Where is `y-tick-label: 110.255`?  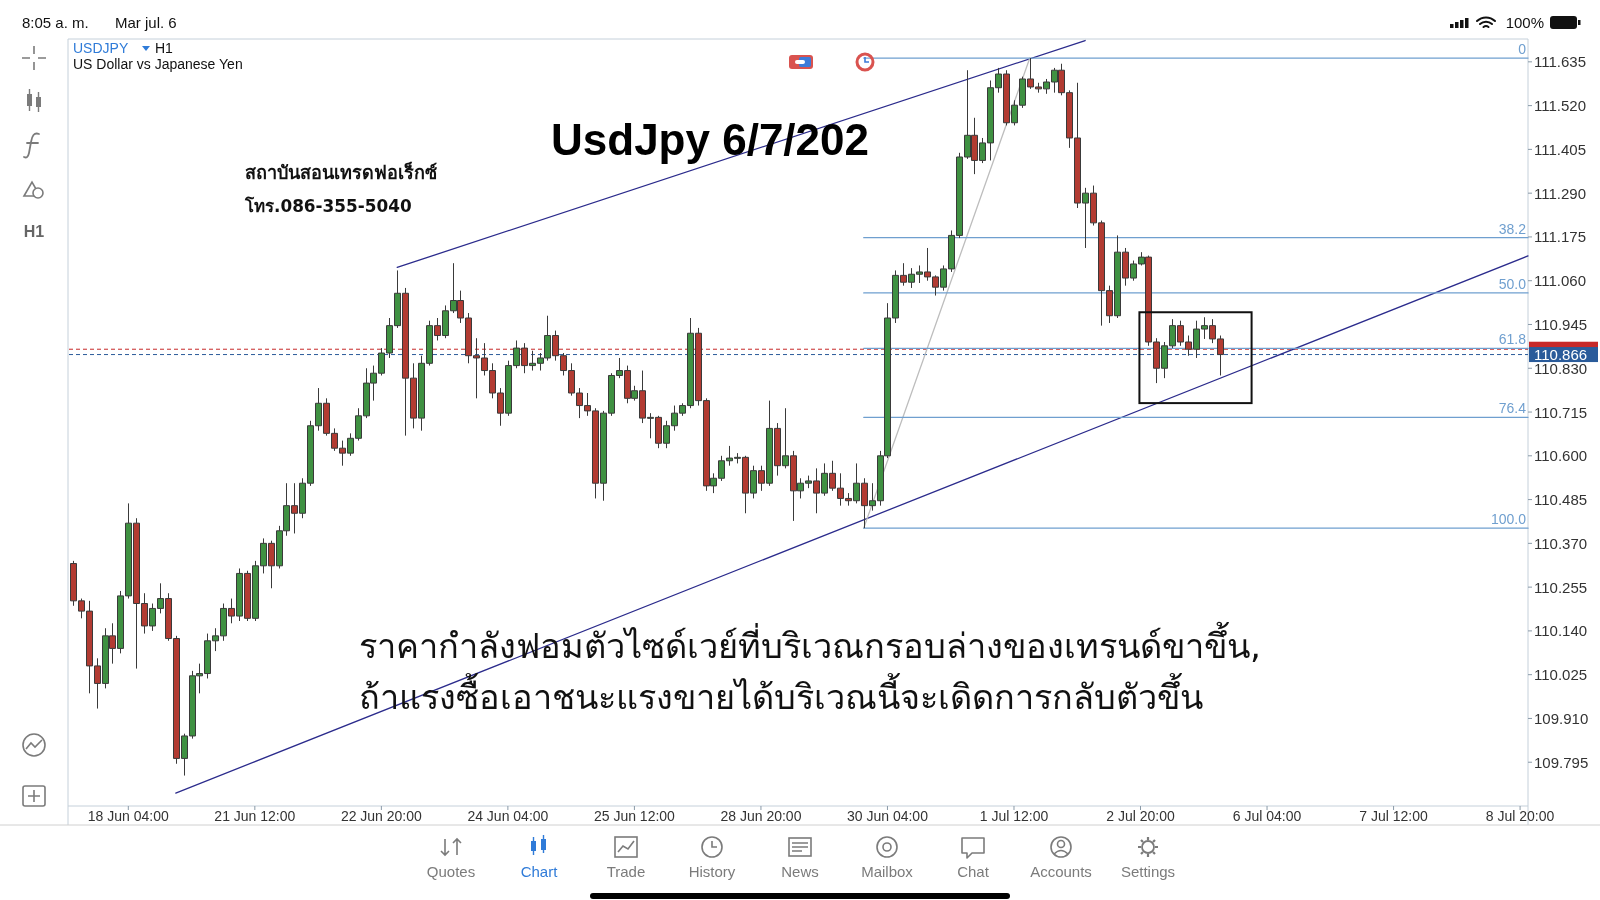 y-tick-label: 110.255 is located at coordinates (1561, 587).